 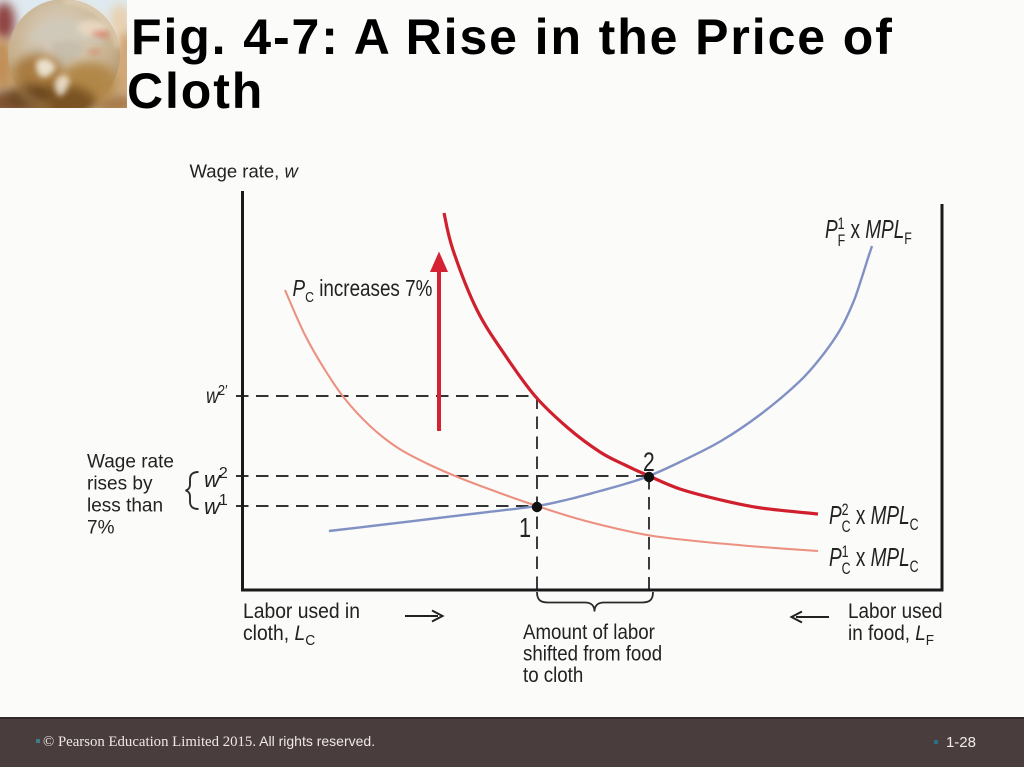 What do you see at coordinates (891, 635) in the screenshot?
I see `svg-text: in food, LF` at bounding box center [891, 635].